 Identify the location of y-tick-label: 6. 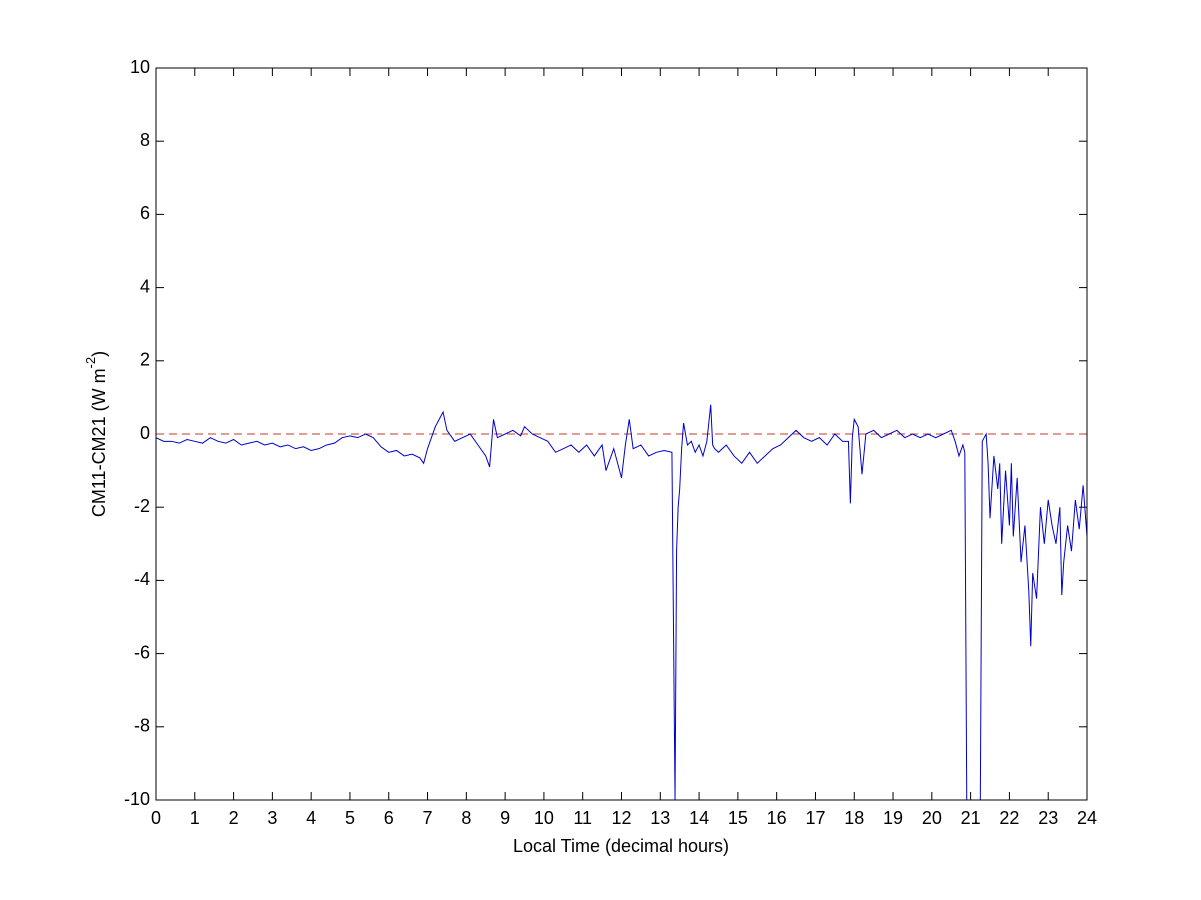
(145, 213).